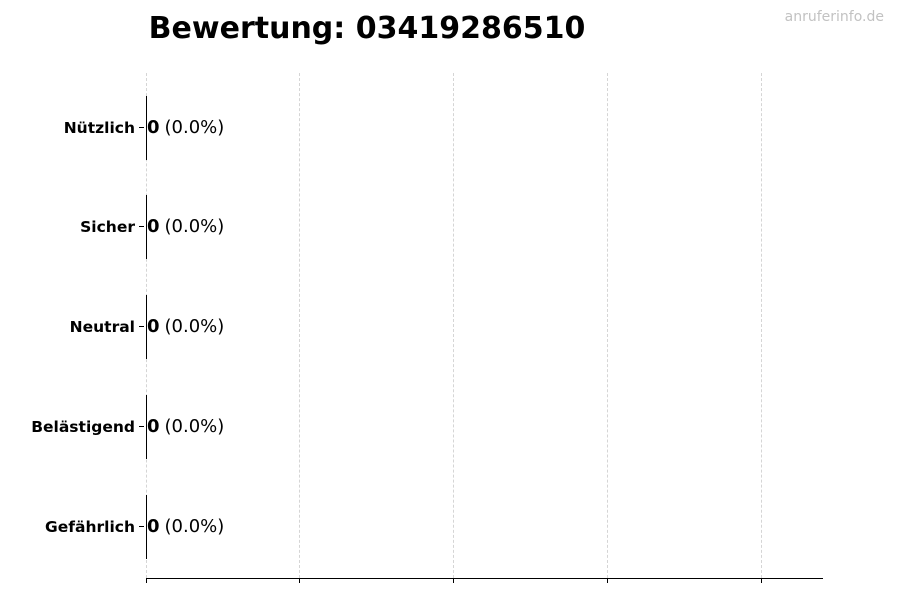 The image size is (900, 600). What do you see at coordinates (834, 17) in the screenshot?
I see `site-watermark: anruferinfo.de` at bounding box center [834, 17].